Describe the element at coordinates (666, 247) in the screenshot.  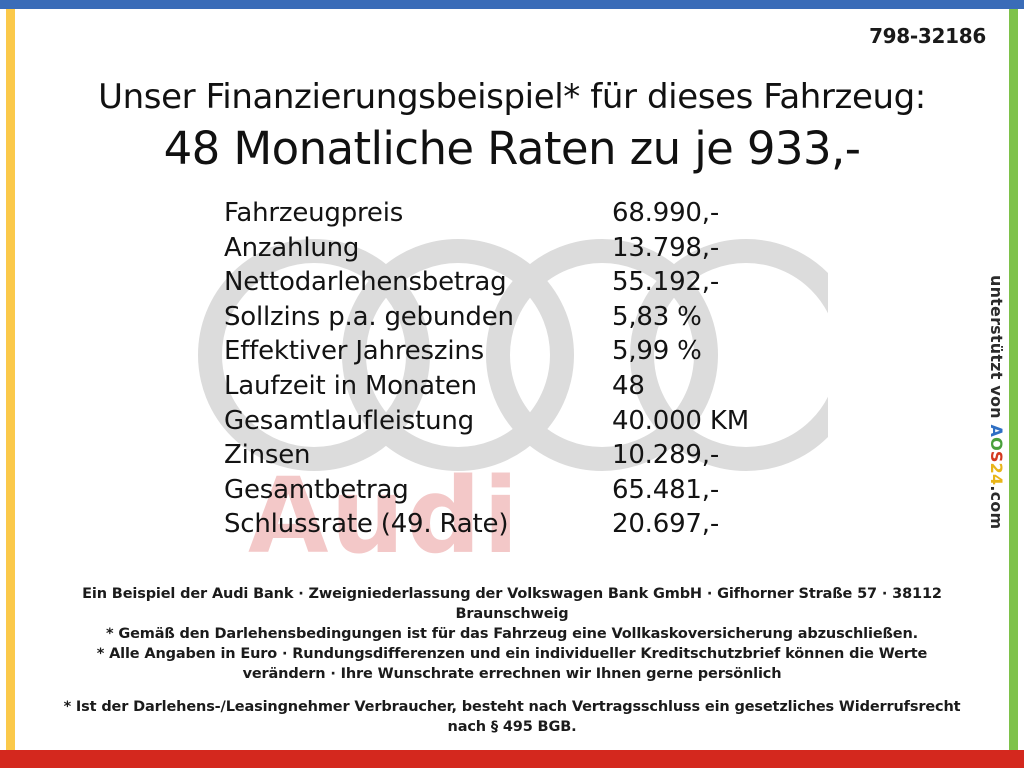
I see `finance-row-value: 13.798,-` at that location.